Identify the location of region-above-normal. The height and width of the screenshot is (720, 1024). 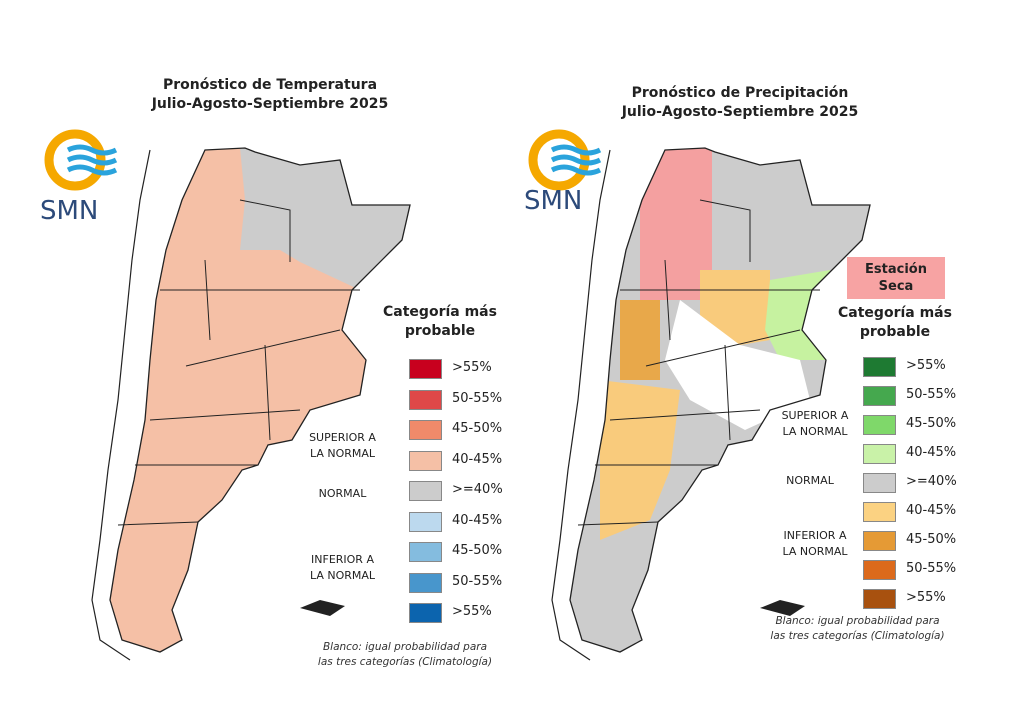
(797, 315).